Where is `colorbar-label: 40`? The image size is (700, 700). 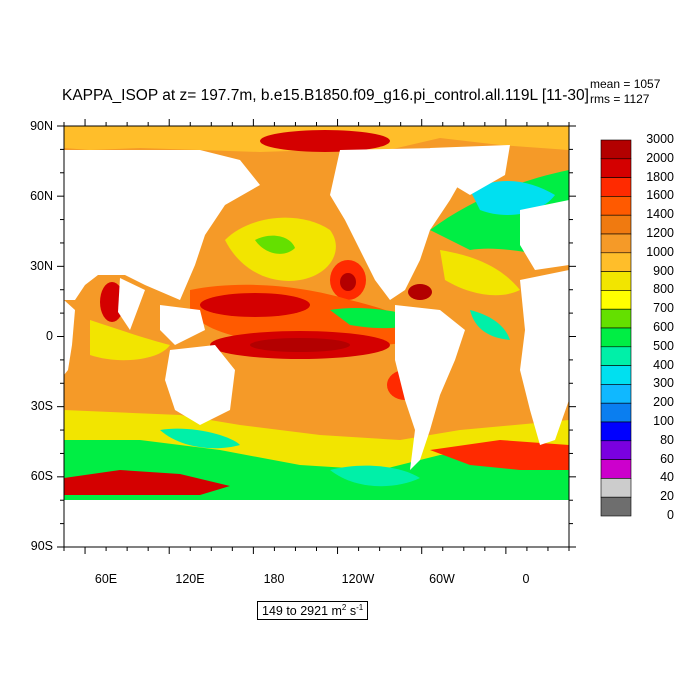
colorbar-label: 40 is located at coordinates (667, 477).